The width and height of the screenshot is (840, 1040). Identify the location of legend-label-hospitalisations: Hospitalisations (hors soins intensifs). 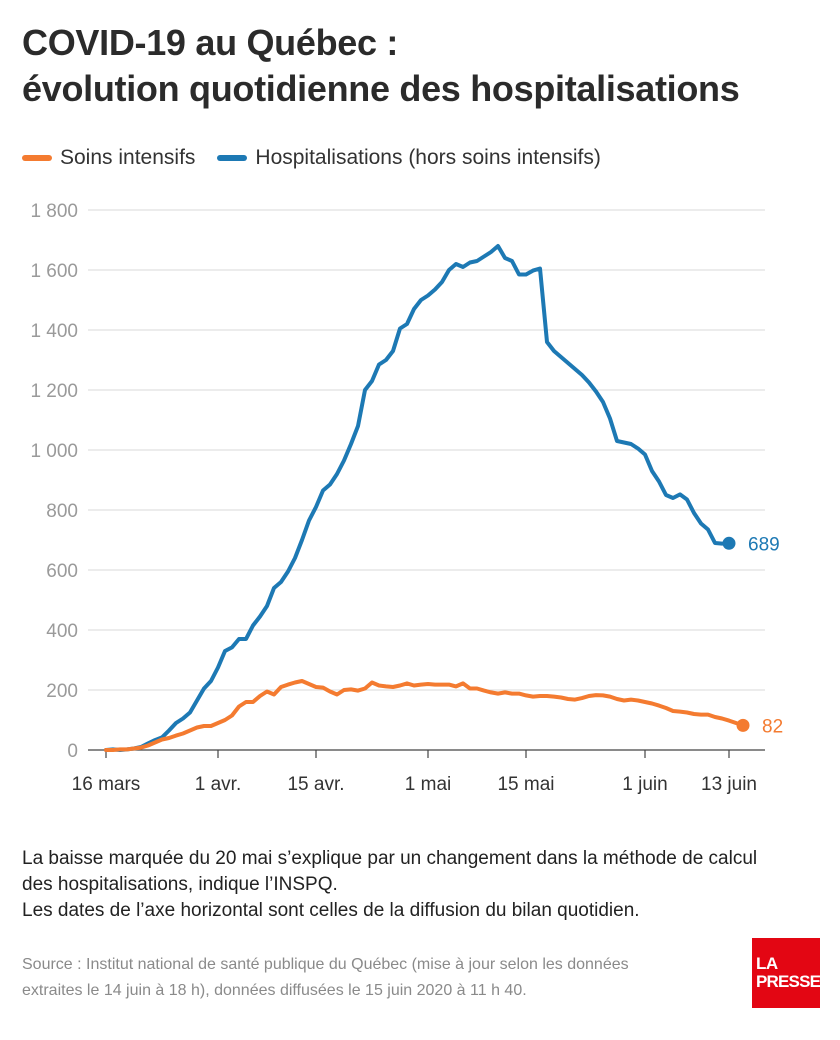
(428, 157).